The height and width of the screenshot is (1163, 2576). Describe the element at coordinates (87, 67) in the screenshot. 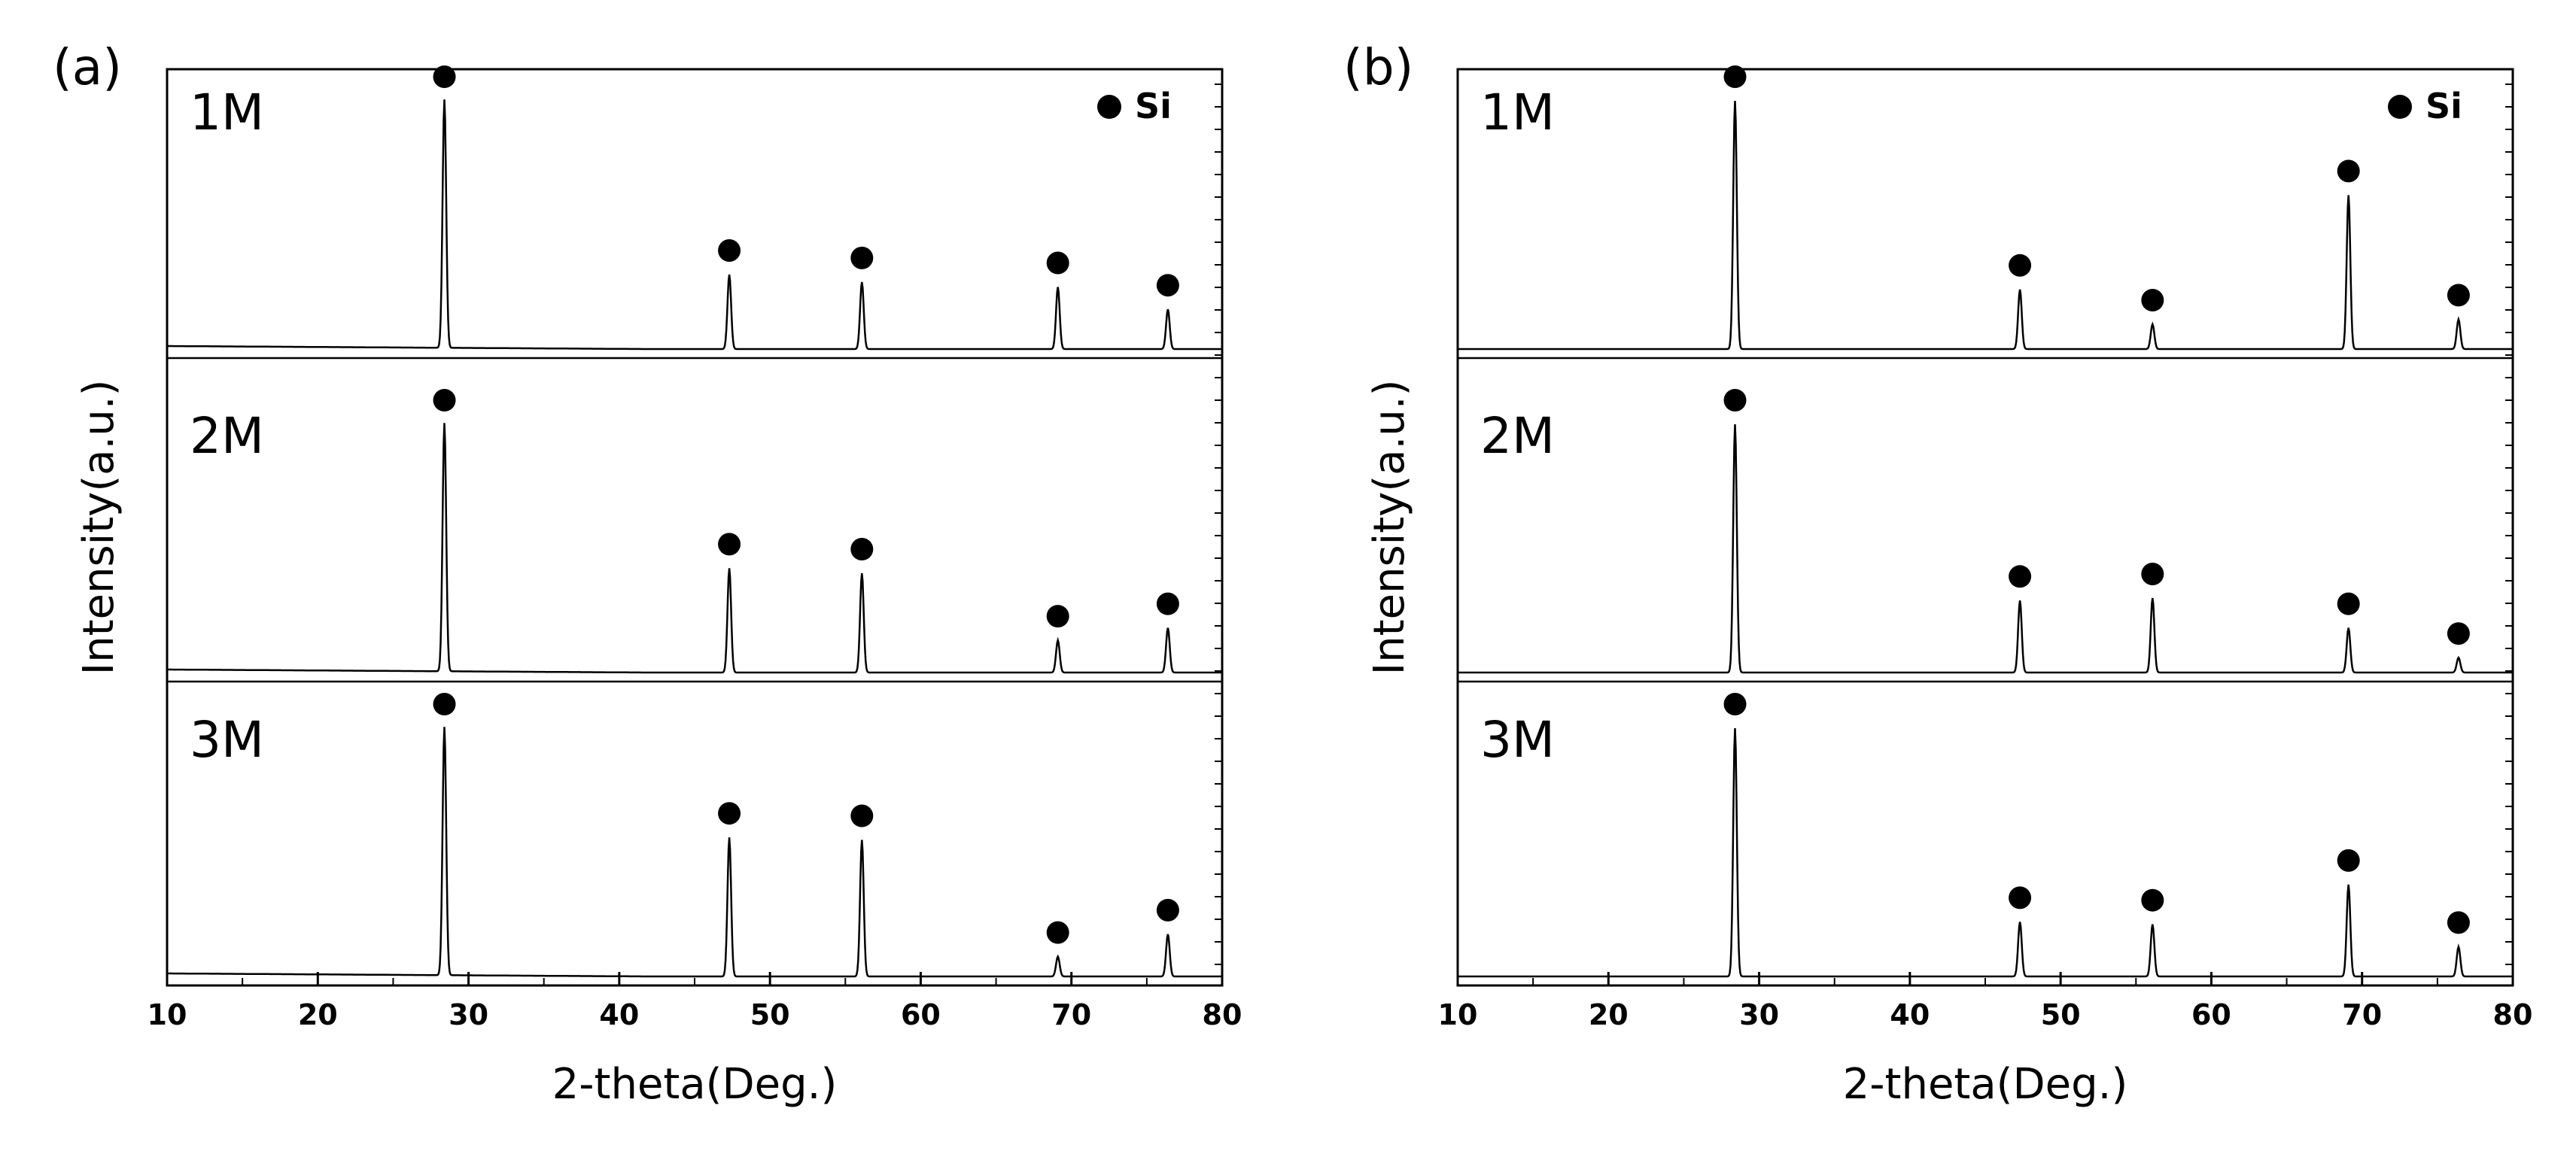

I see `panel-label: (a)` at that location.